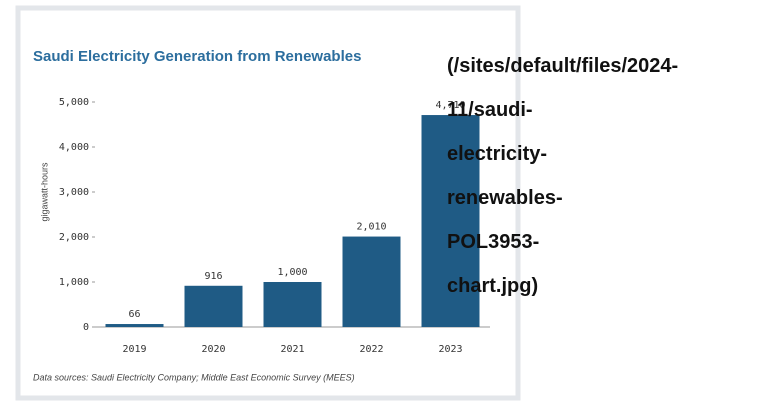 The image size is (759, 401). I want to click on y-axis-label: gigawatt-hours, so click(44, 192).